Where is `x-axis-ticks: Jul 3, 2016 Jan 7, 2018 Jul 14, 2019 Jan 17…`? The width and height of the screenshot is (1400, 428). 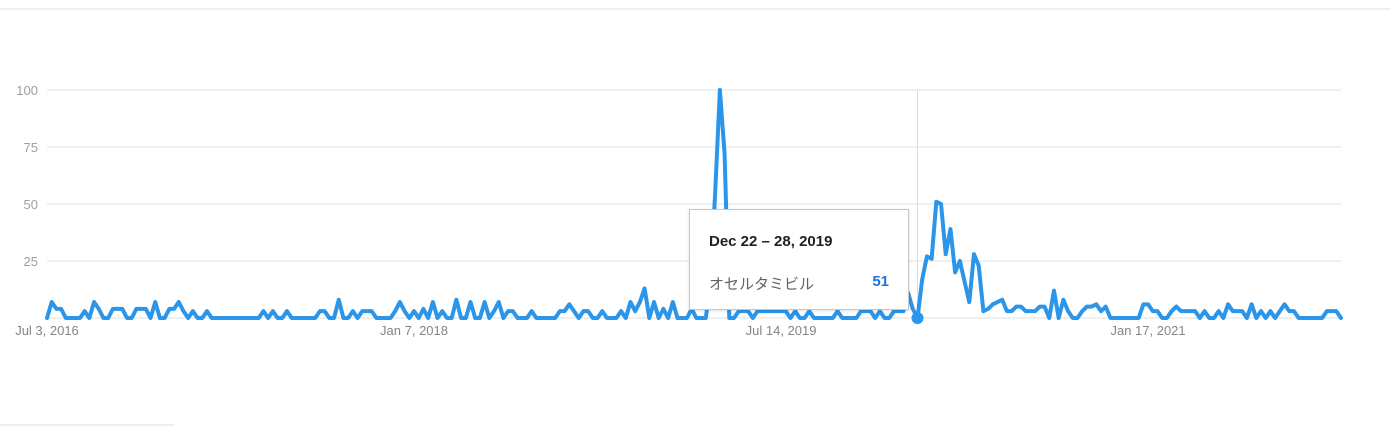
x-axis-ticks: Jul 3, 2016 Jan 7, 2018 Jul 14, 2019 Jan 17… is located at coordinates (600, 330).